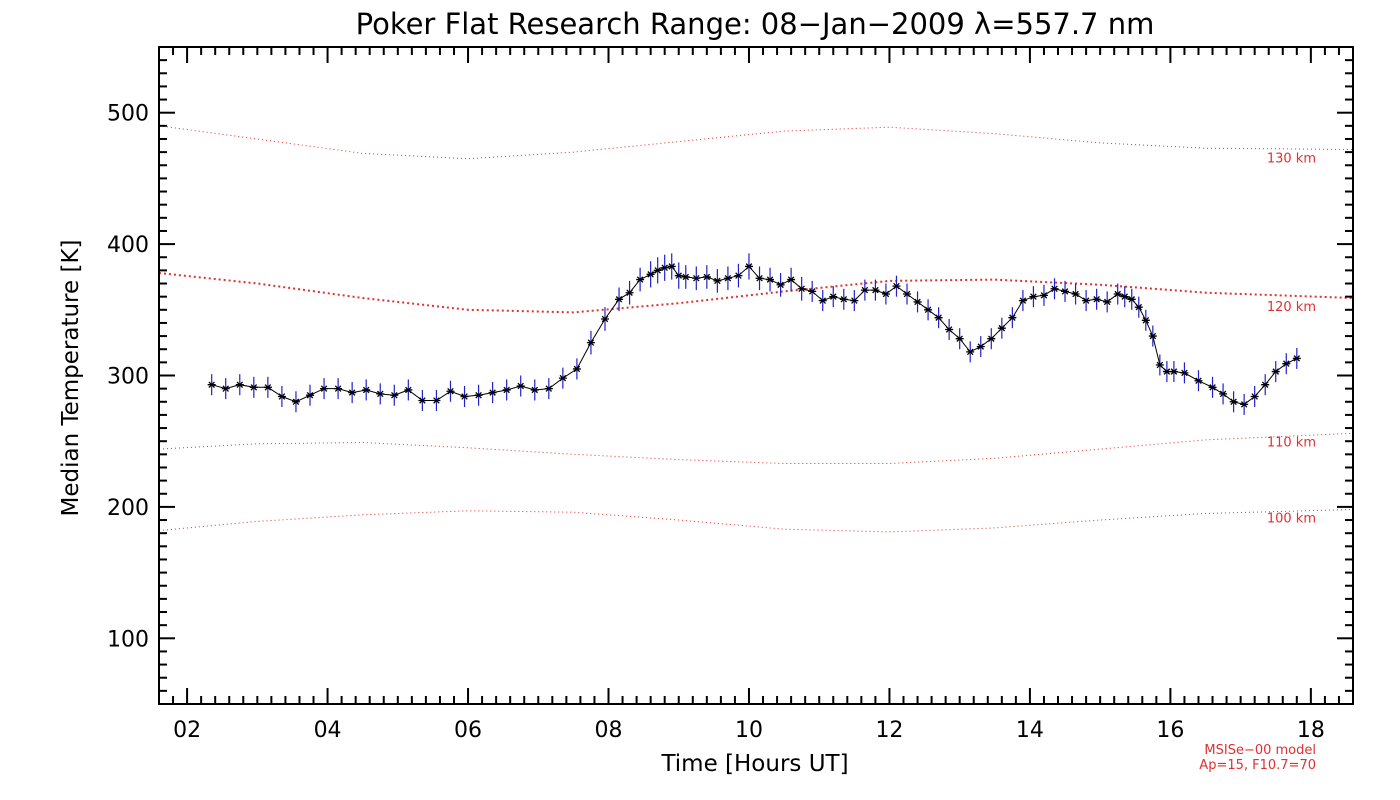  What do you see at coordinates (1030, 730) in the screenshot?
I see `x-tick-label: 14` at bounding box center [1030, 730].